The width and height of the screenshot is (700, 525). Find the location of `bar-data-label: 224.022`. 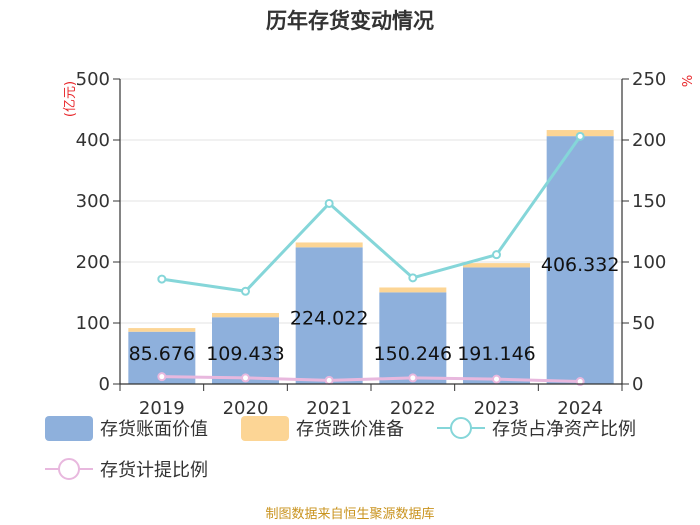

bar-data-label: 224.022 is located at coordinates (329, 318).